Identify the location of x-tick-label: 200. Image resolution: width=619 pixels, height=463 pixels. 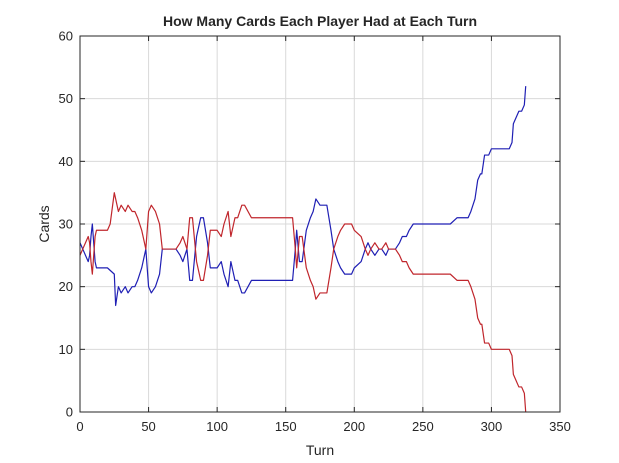
(354, 426).